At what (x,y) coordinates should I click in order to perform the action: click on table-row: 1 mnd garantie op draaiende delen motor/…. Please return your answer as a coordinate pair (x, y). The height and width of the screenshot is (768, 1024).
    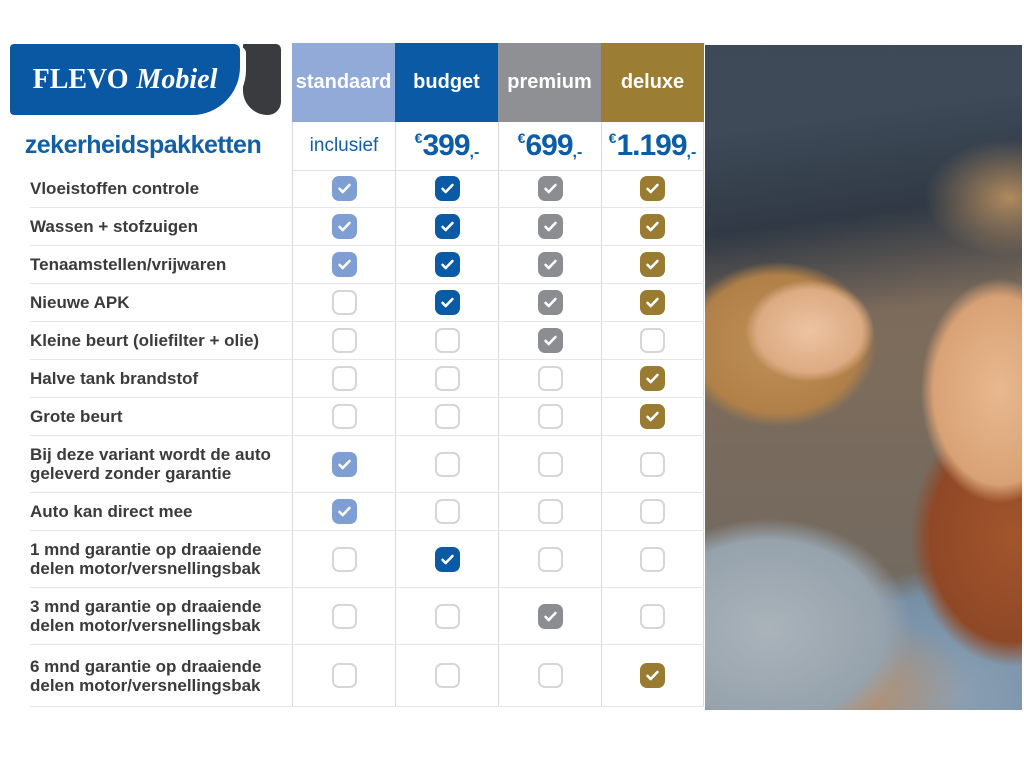
    Looking at the image, I should click on (367, 559).